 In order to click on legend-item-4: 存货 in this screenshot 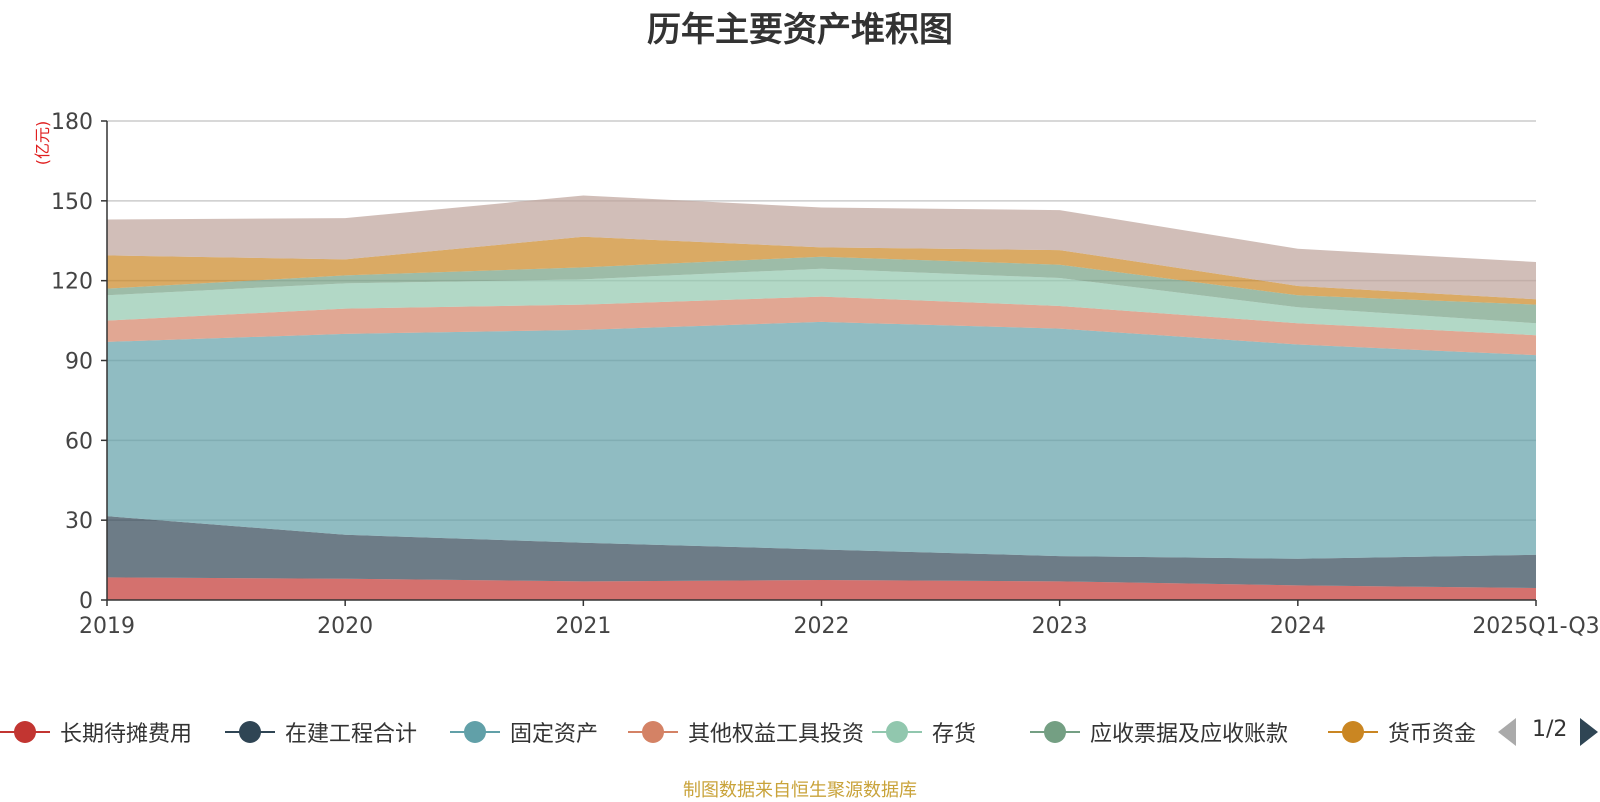, I will do `click(924, 732)`.